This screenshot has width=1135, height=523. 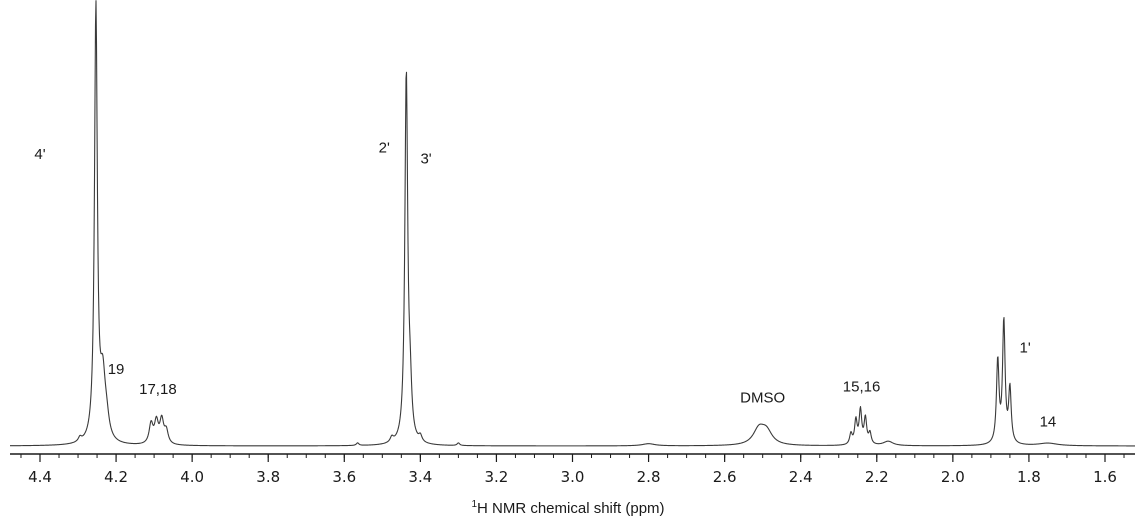 What do you see at coordinates (158, 389) in the screenshot?
I see `peak-label: 17,18` at bounding box center [158, 389].